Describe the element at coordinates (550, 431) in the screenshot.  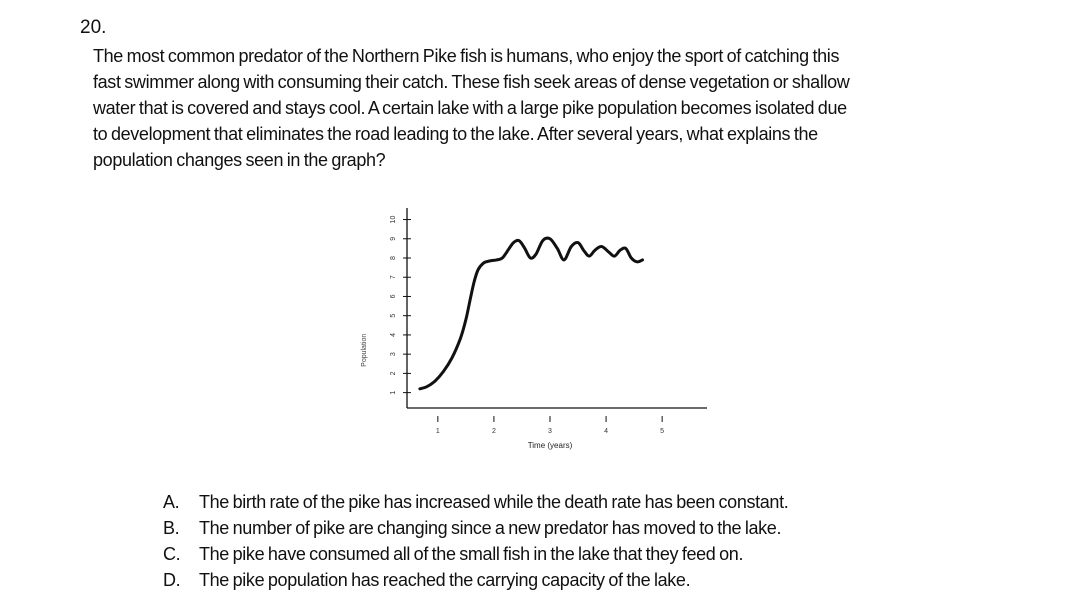
I see `x-tick-label: 3` at that location.